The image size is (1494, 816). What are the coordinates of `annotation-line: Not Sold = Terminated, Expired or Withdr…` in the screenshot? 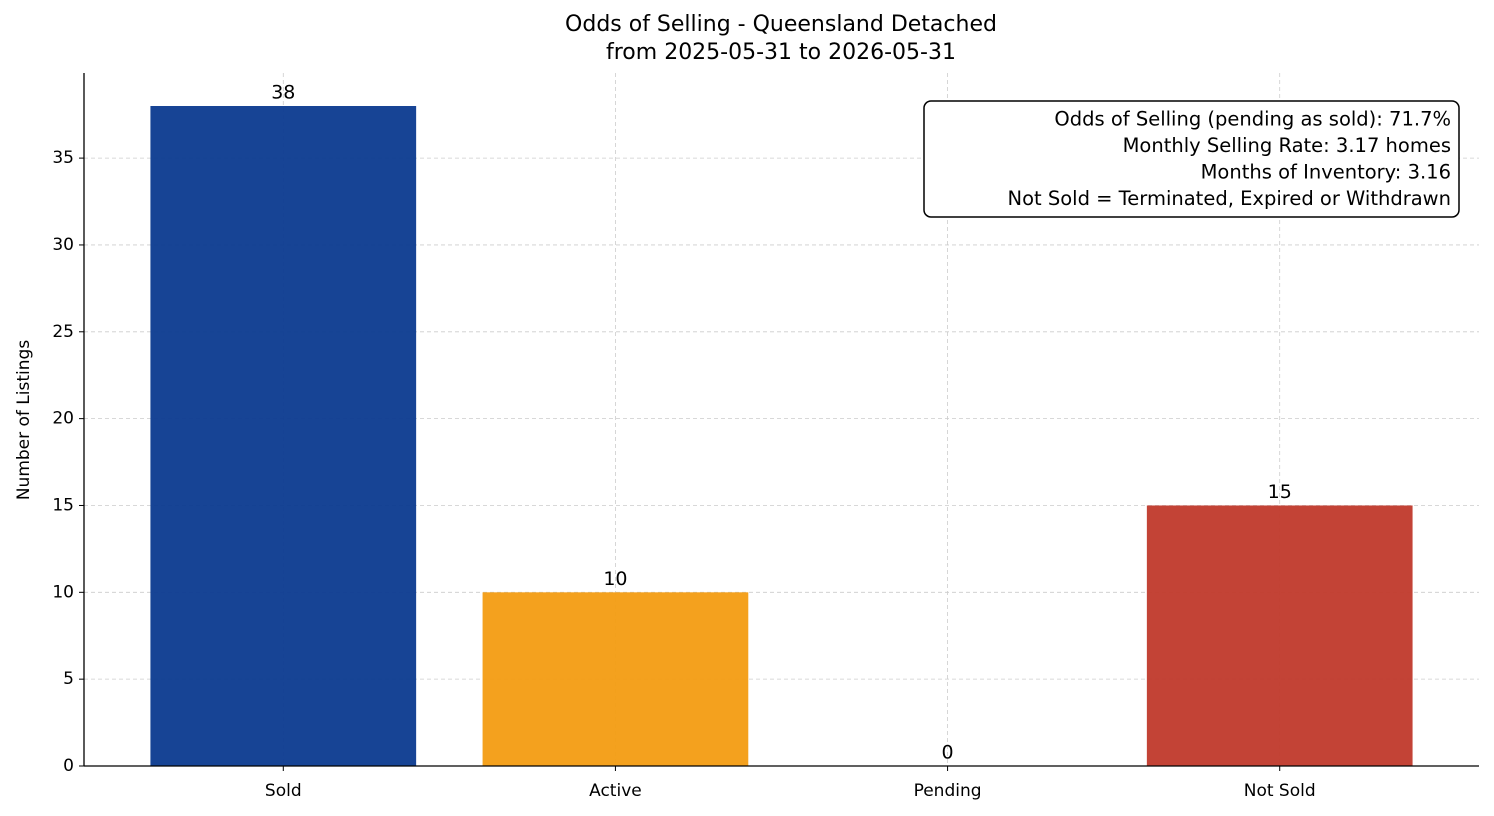 It's located at (1229, 198).